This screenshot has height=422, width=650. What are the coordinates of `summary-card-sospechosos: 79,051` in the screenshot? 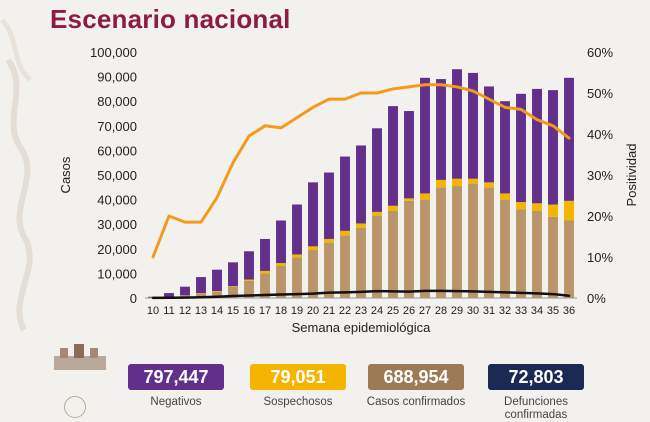 It's located at (298, 377).